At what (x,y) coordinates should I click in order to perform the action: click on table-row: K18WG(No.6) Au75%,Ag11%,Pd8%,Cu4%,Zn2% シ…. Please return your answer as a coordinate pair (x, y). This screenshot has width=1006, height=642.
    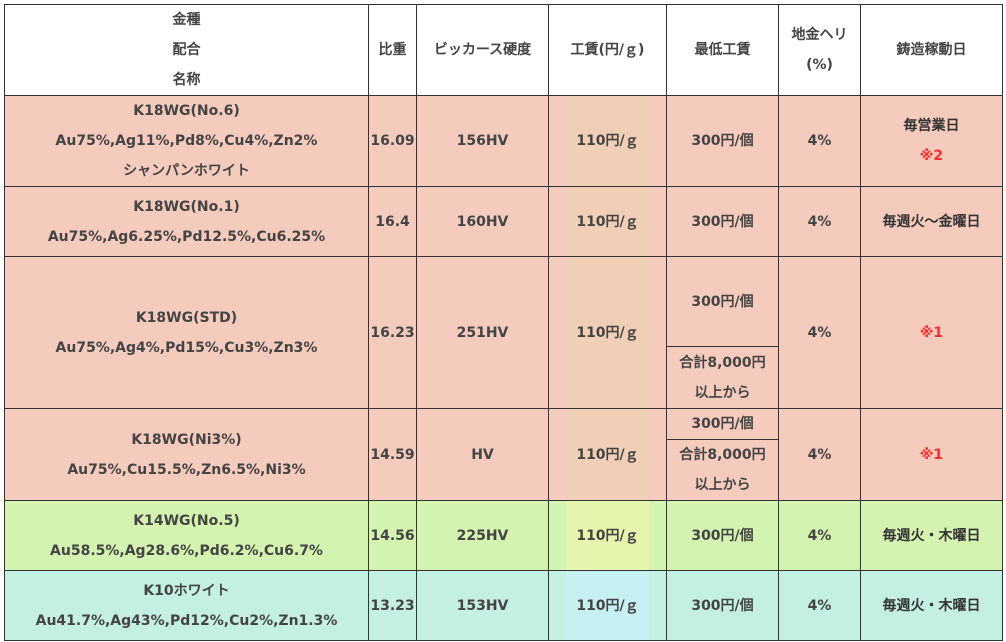
    Looking at the image, I should click on (503, 141).